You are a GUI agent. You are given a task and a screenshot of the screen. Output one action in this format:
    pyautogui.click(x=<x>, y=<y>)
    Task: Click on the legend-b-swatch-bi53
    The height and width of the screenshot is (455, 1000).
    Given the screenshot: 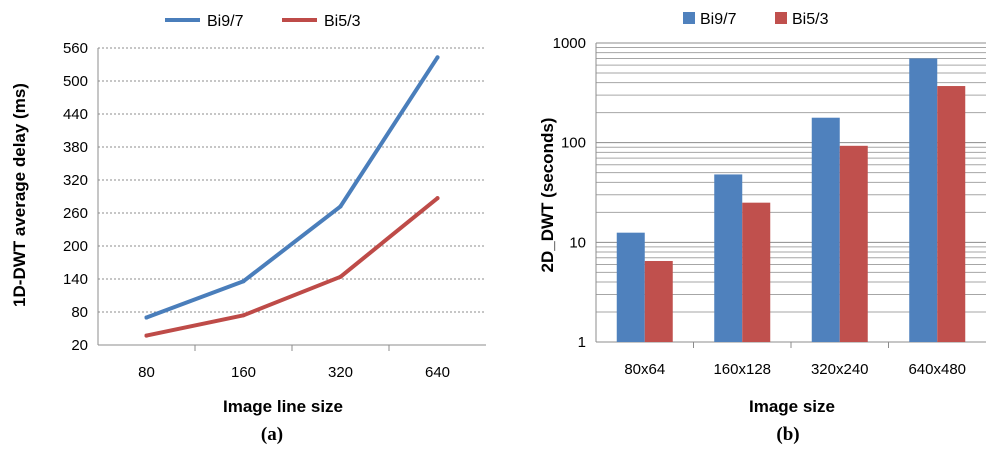 What is the action you would take?
    pyautogui.click(x=781, y=18)
    